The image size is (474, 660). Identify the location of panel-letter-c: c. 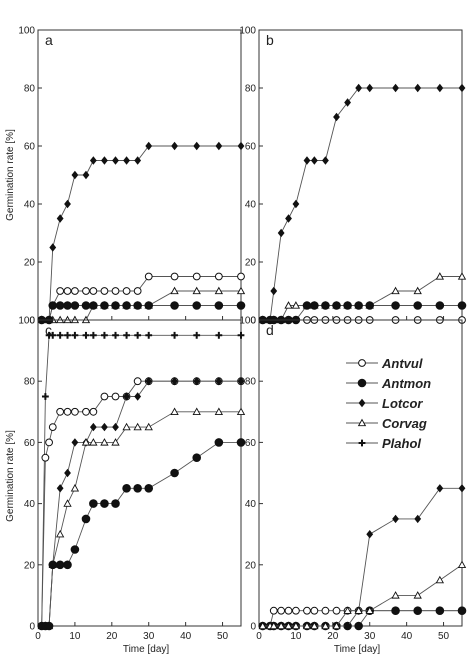
(48, 330).